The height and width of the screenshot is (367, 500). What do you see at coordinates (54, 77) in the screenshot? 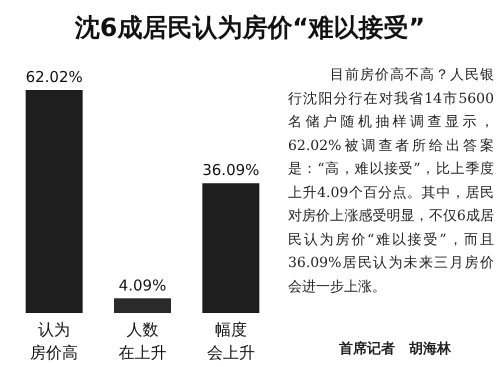
I see `data-label: 62.02%` at bounding box center [54, 77].